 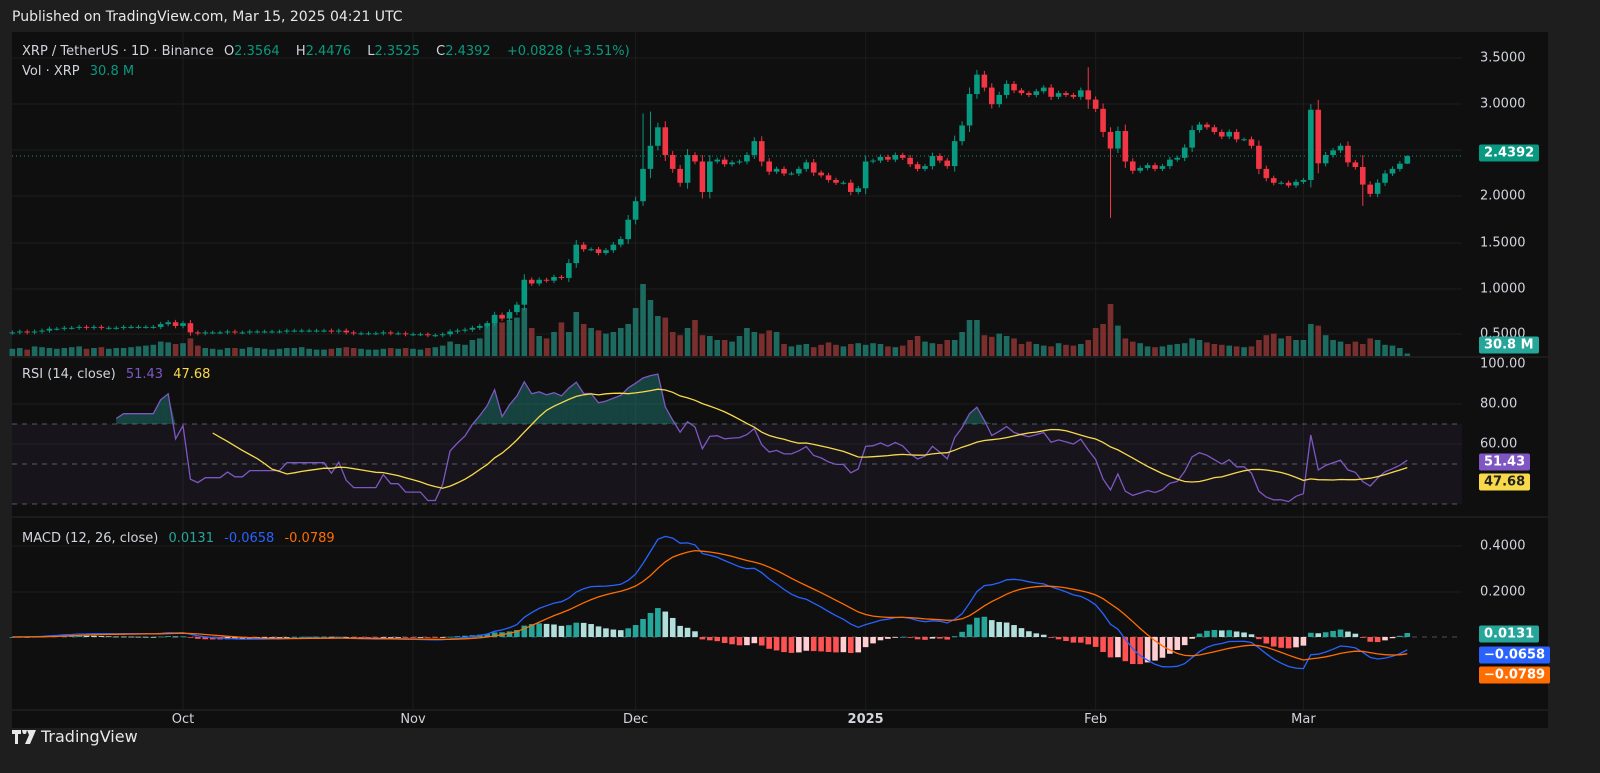 What do you see at coordinates (24, 736) in the screenshot?
I see `tradingview-logo-icon` at bounding box center [24, 736].